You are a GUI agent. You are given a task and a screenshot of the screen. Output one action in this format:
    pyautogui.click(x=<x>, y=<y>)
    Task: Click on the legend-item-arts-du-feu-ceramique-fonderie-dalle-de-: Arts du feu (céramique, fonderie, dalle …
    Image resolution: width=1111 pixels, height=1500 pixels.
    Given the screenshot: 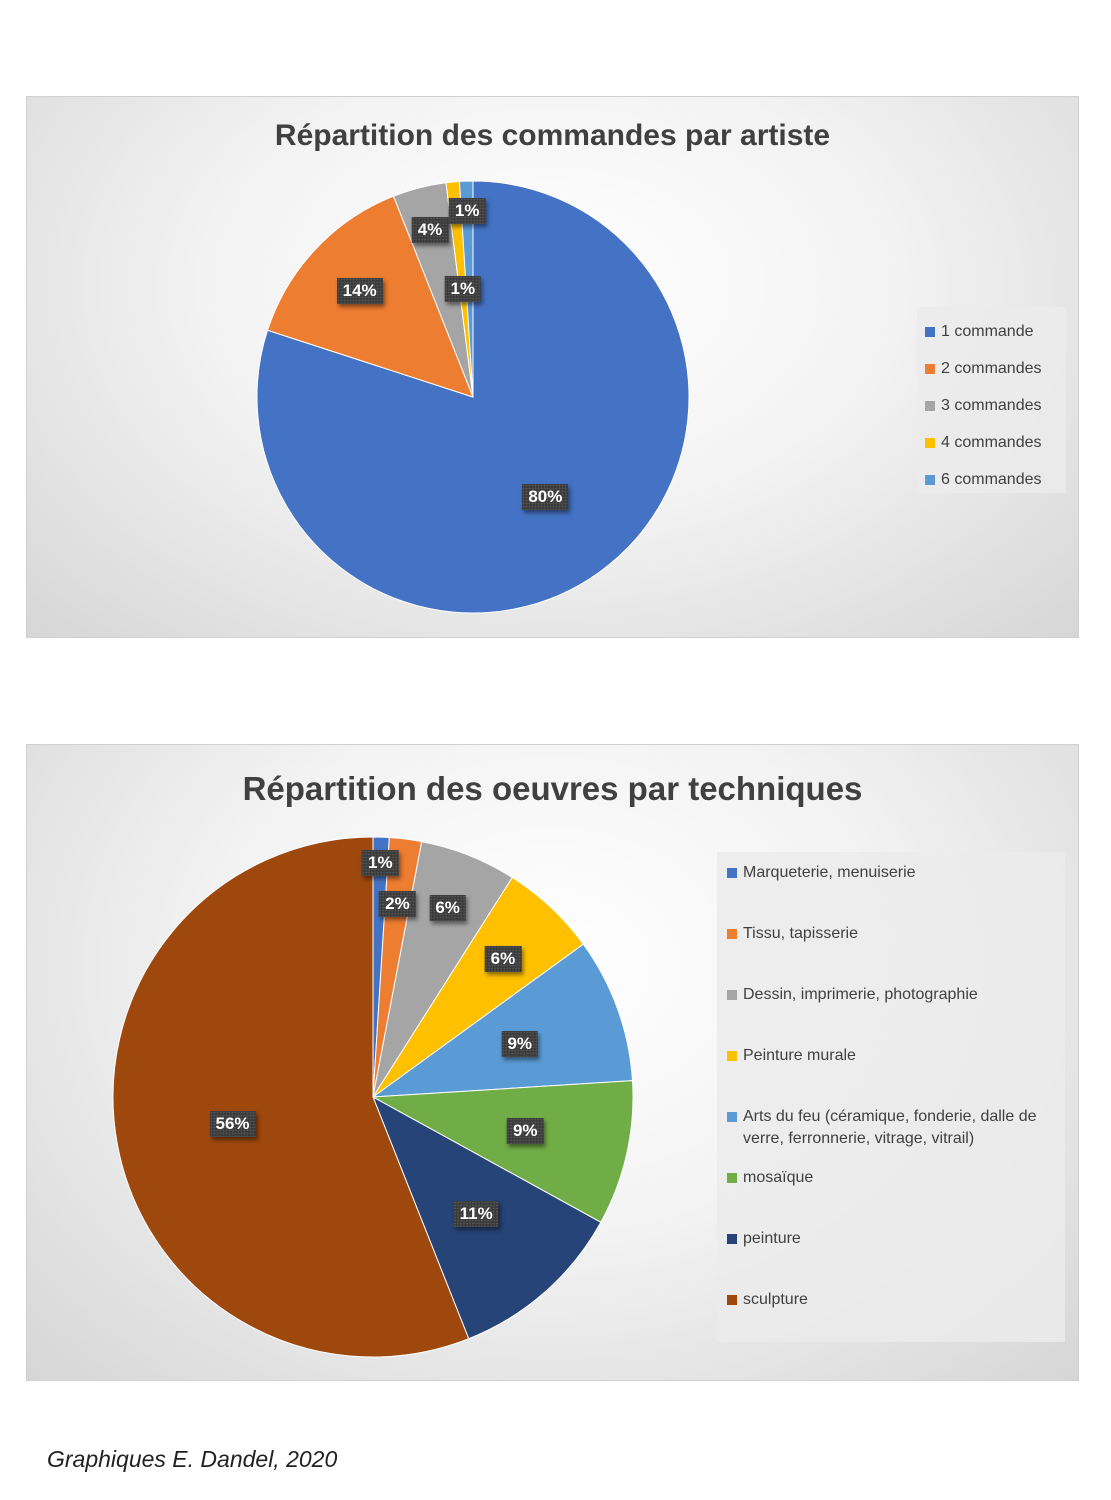 What is the action you would take?
    pyautogui.click(x=891, y=1136)
    